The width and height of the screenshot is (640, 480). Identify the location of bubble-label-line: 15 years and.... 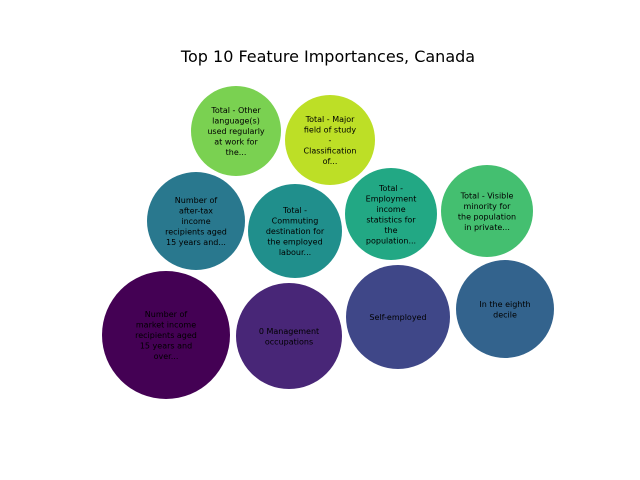
(196, 242).